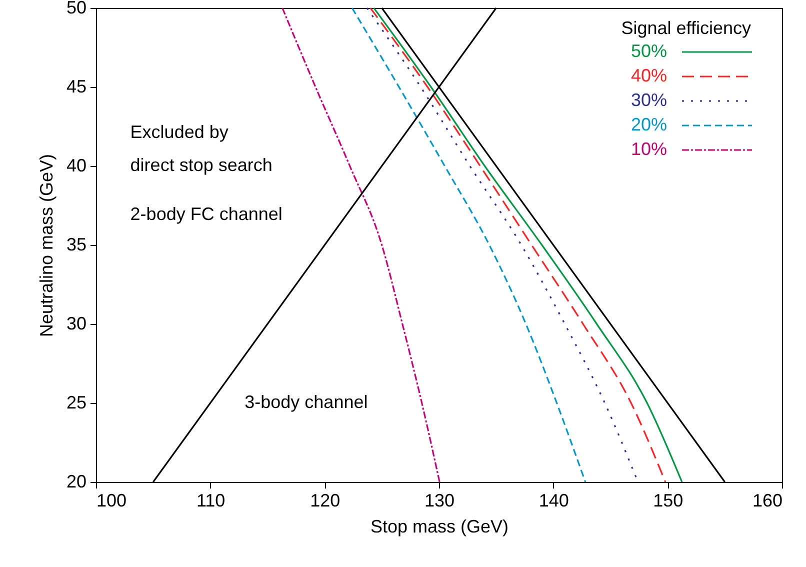 This screenshot has height=567, width=806. What do you see at coordinates (46, 246) in the screenshot?
I see `y-axis-title: Neutralino mass (GeV)` at bounding box center [46, 246].